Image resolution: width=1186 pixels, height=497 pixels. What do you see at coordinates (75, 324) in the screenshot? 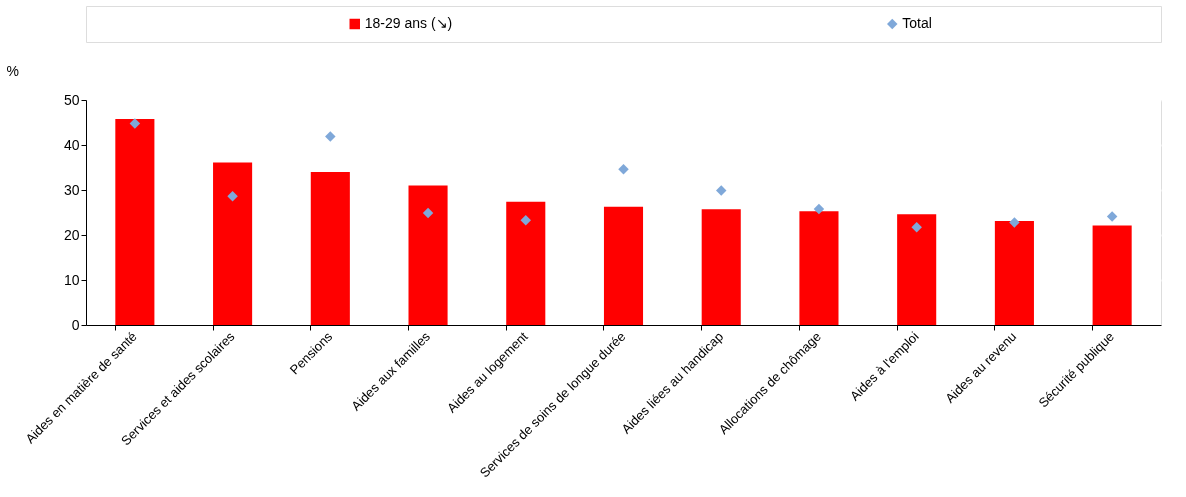
I see `y-tick-label: 0` at bounding box center [75, 324].